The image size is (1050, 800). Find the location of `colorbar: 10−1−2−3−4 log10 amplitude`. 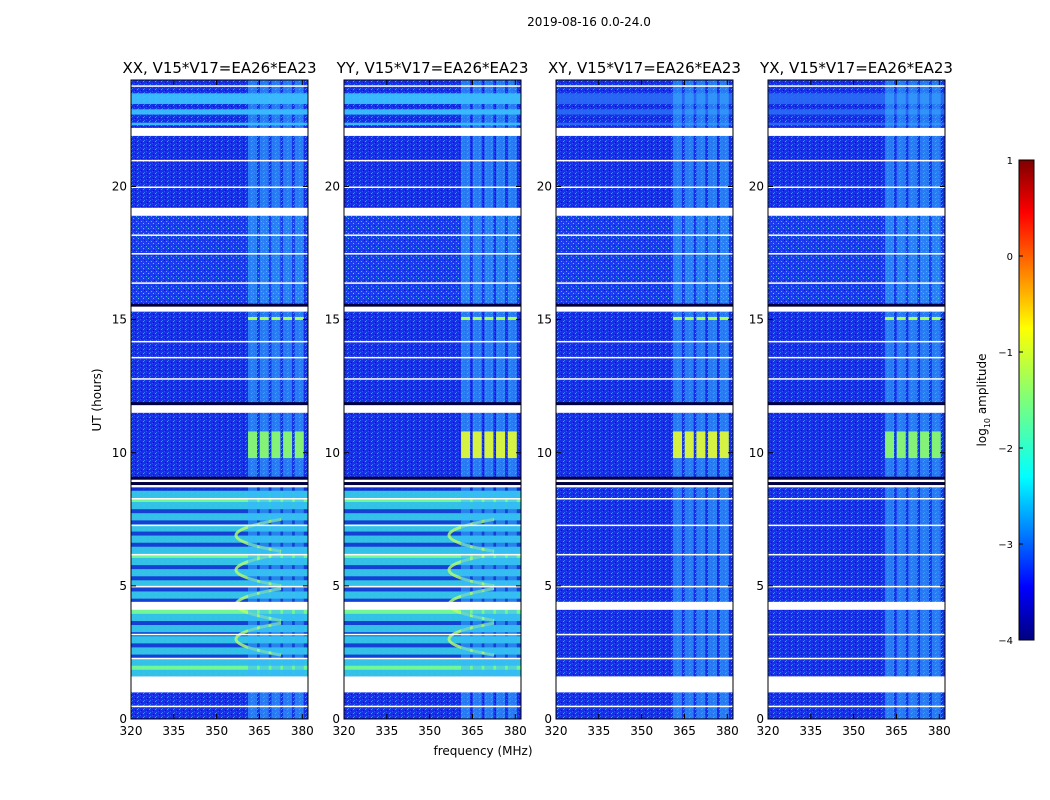

colorbar: 10−1−2−3−4 log10 amplitude is located at coordinates (1005, 401).